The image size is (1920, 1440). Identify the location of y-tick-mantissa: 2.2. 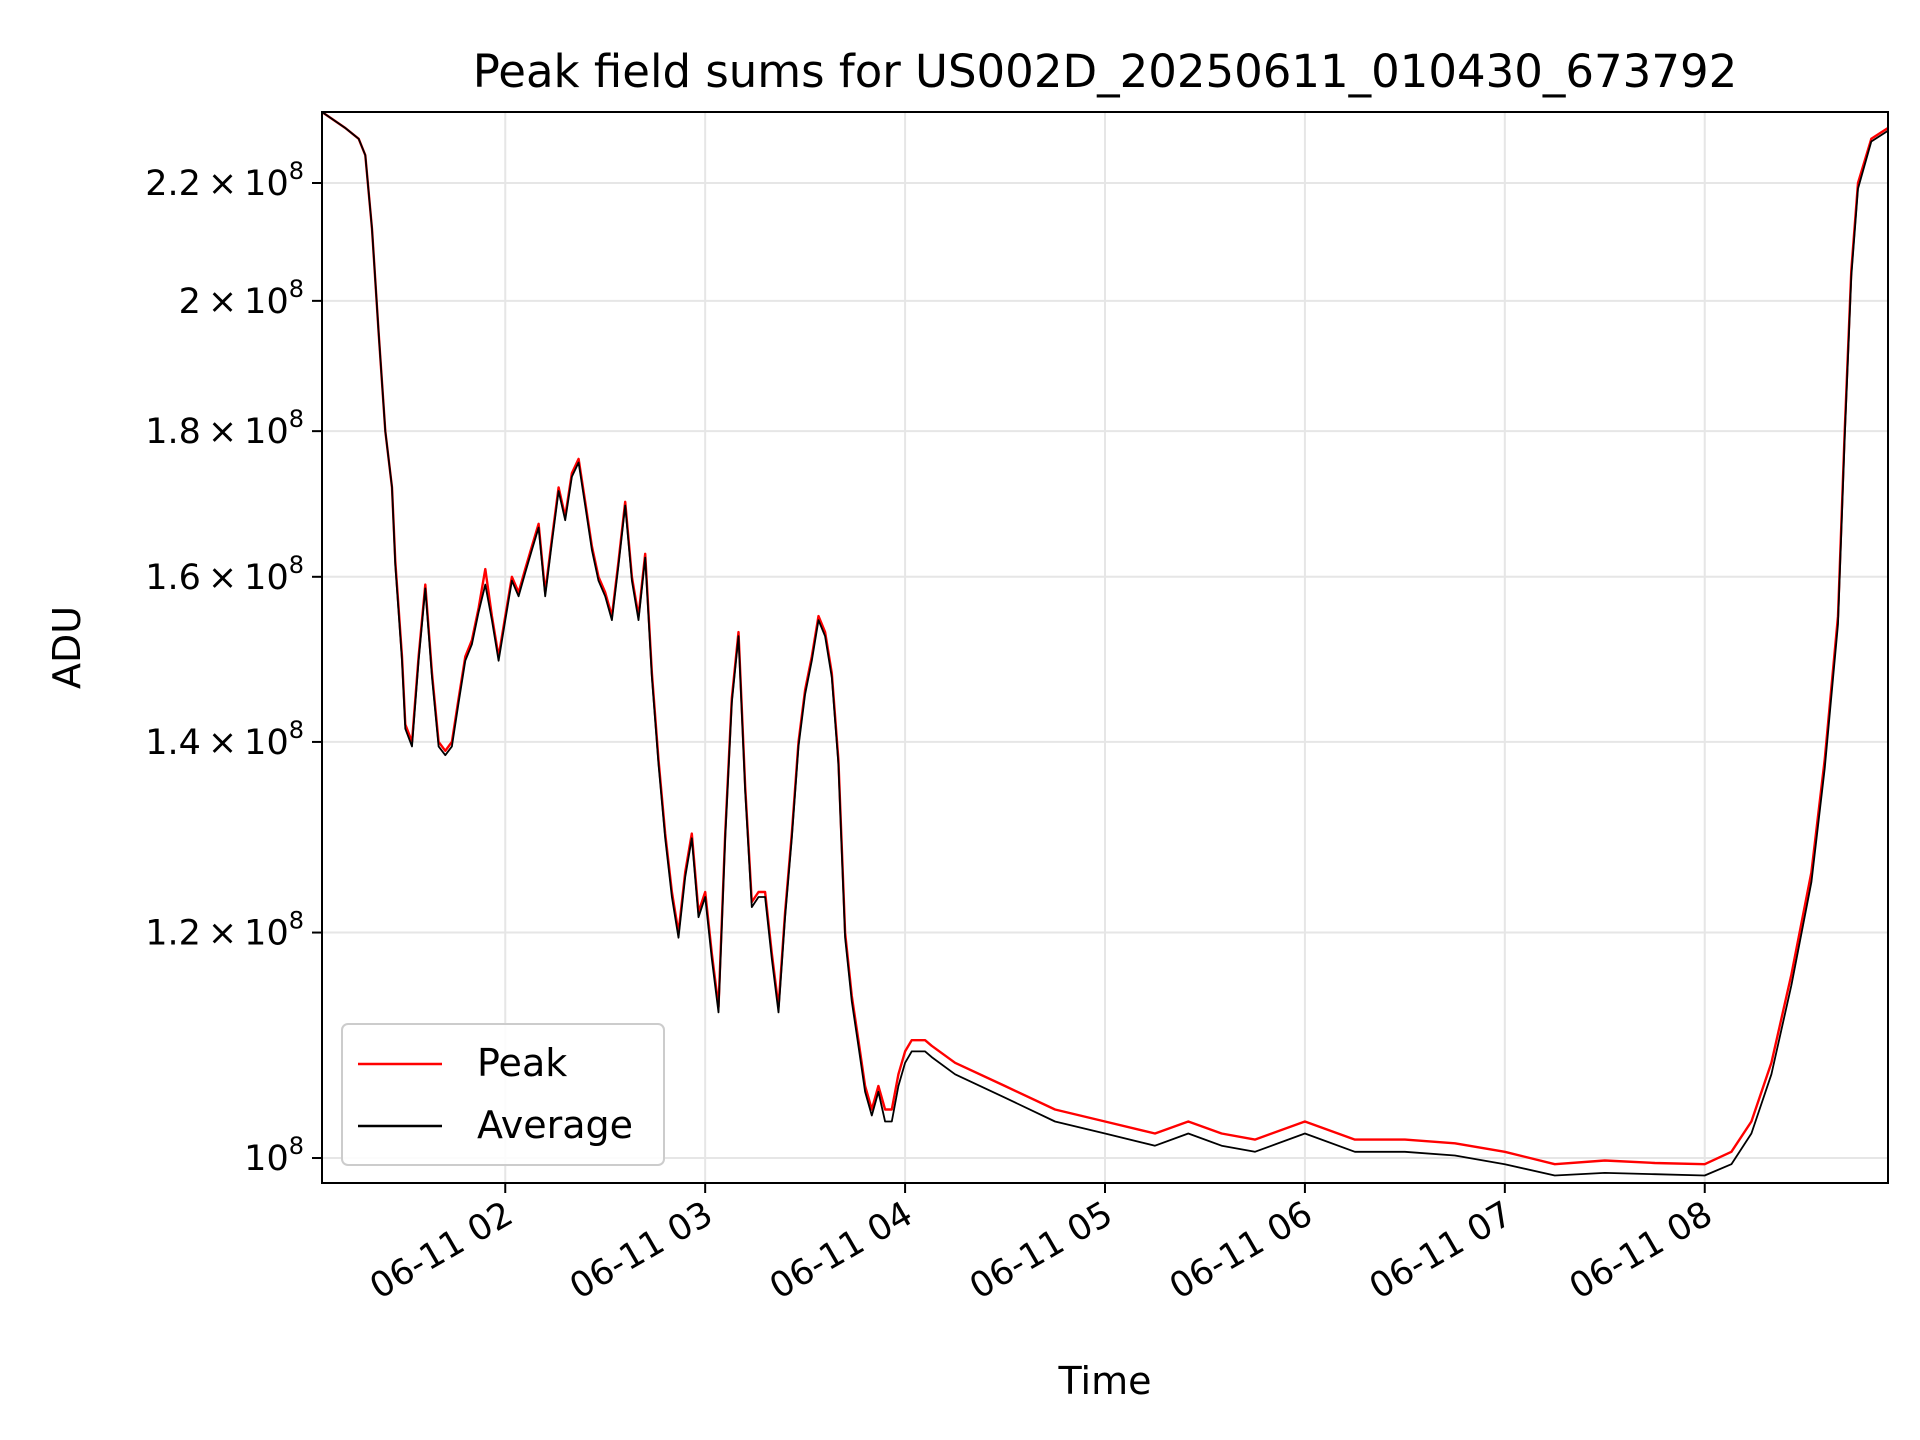
(173, 184).